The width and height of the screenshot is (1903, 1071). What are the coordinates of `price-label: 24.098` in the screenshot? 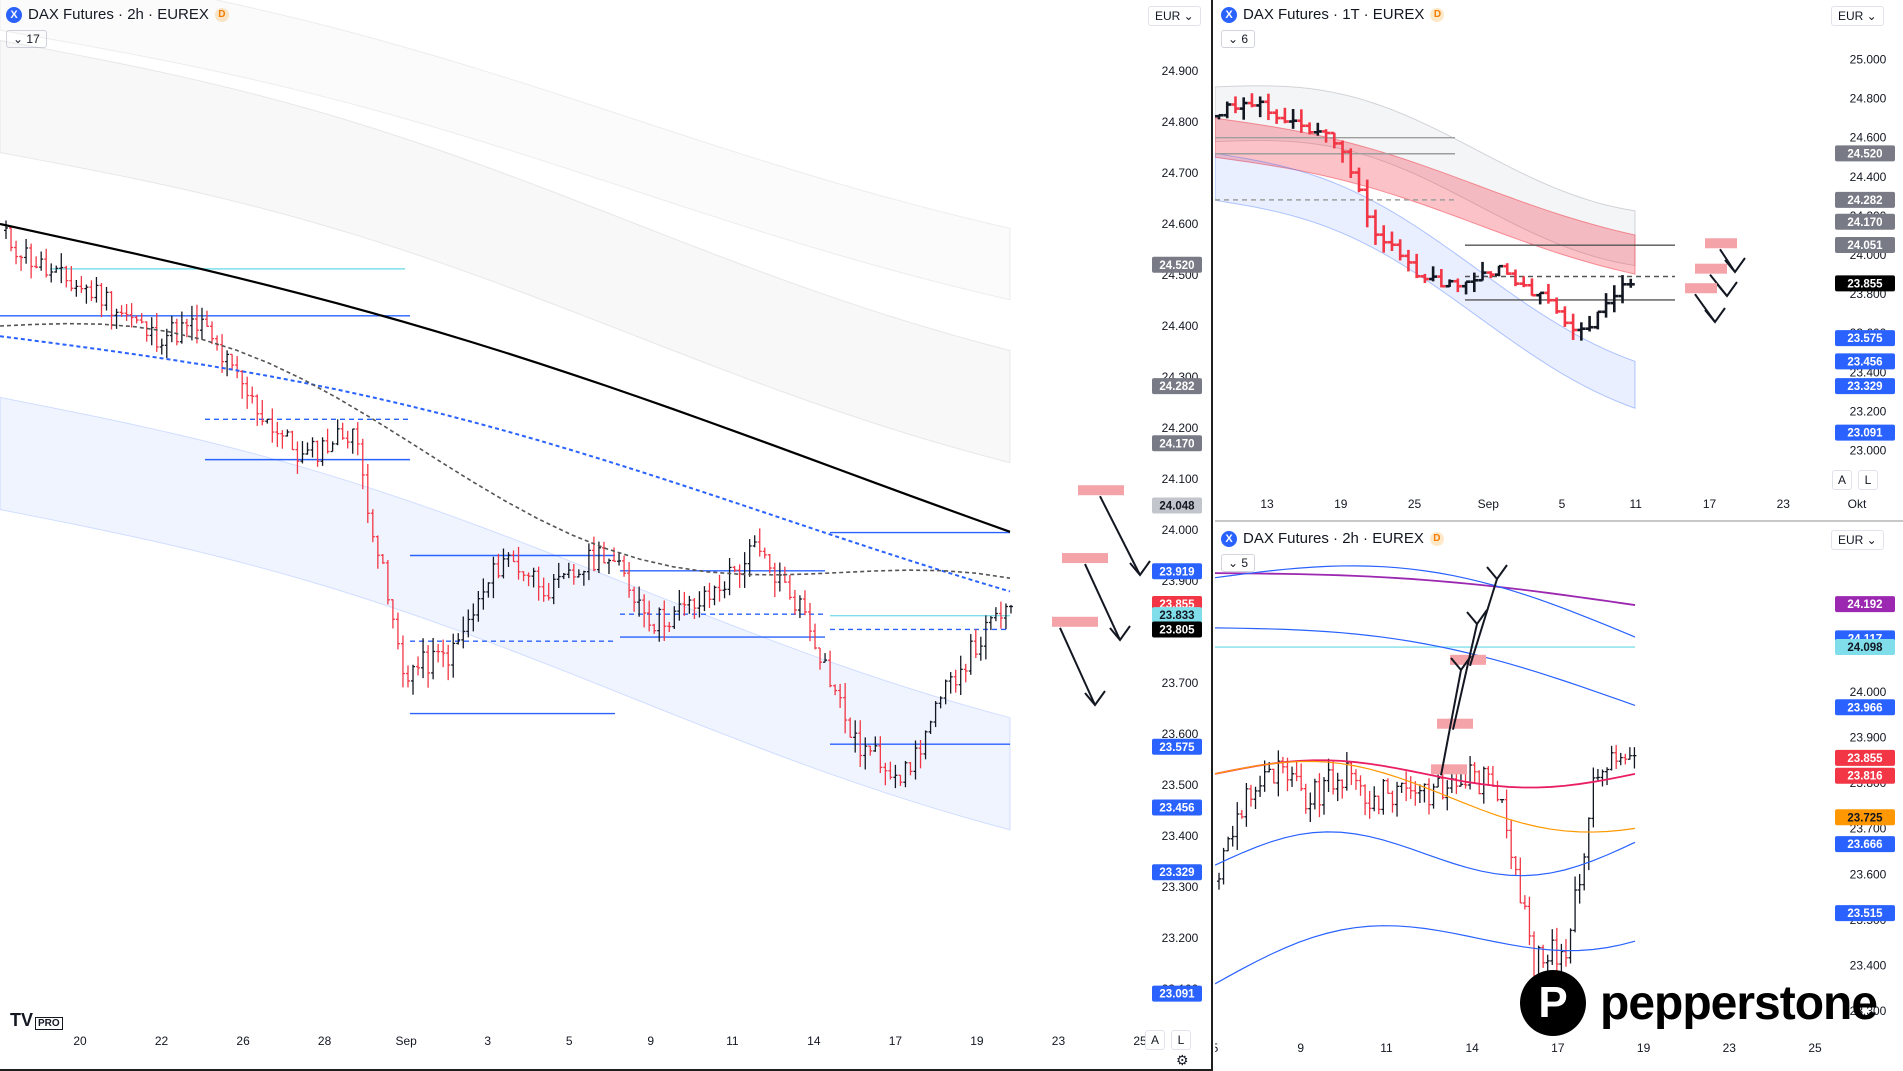 It's located at (1865, 648).